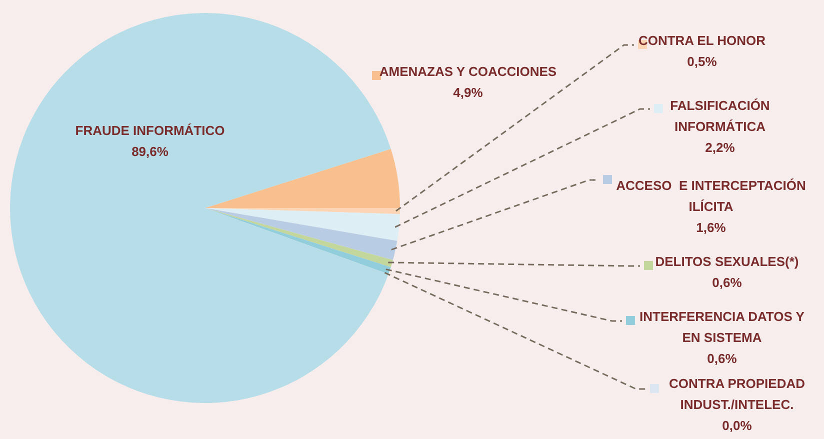 This screenshot has width=824, height=439. Describe the element at coordinates (720, 147) in the screenshot. I see `data-label: 2,2%` at that location.